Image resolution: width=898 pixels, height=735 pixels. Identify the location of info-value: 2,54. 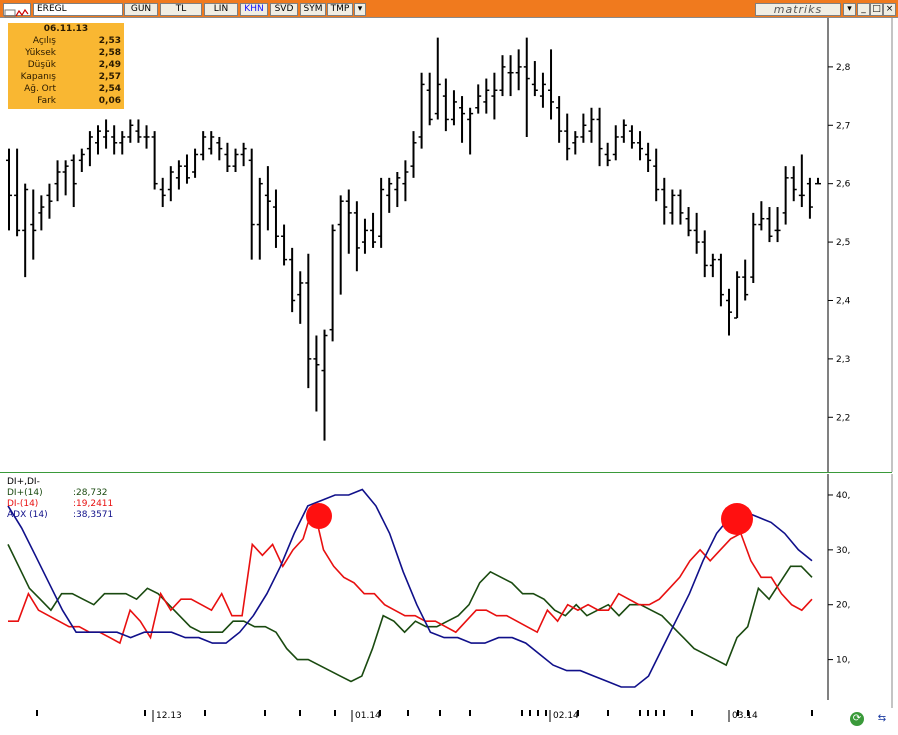
(109, 89).